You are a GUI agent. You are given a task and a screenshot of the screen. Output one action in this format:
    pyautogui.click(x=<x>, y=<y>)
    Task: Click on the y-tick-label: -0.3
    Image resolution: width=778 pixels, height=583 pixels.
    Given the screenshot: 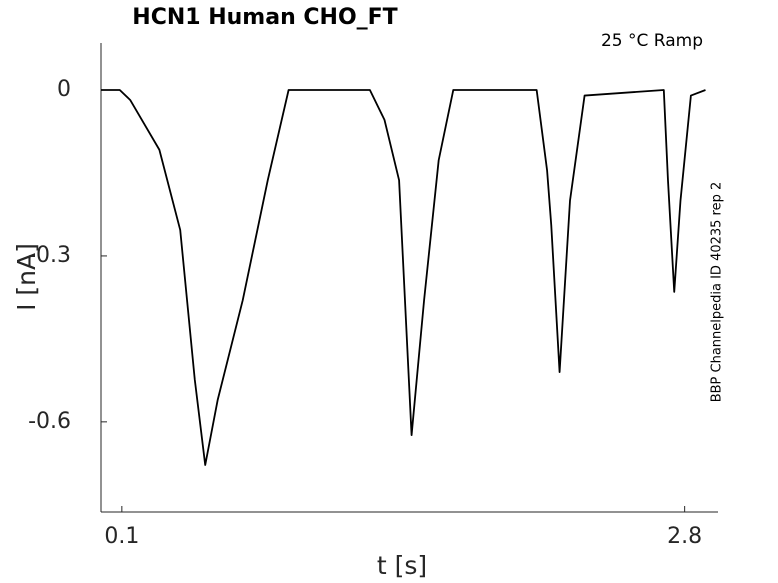 What is the action you would take?
    pyautogui.click(x=49, y=255)
    